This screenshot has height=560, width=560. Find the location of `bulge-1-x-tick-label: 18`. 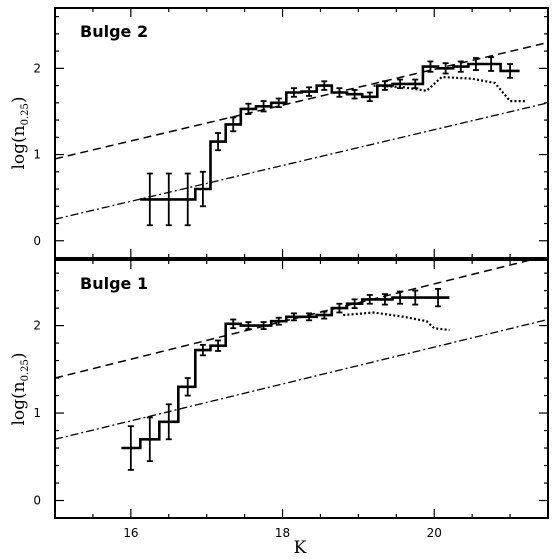

bulge-1-x-tick-label: 18 is located at coordinates (282, 533).